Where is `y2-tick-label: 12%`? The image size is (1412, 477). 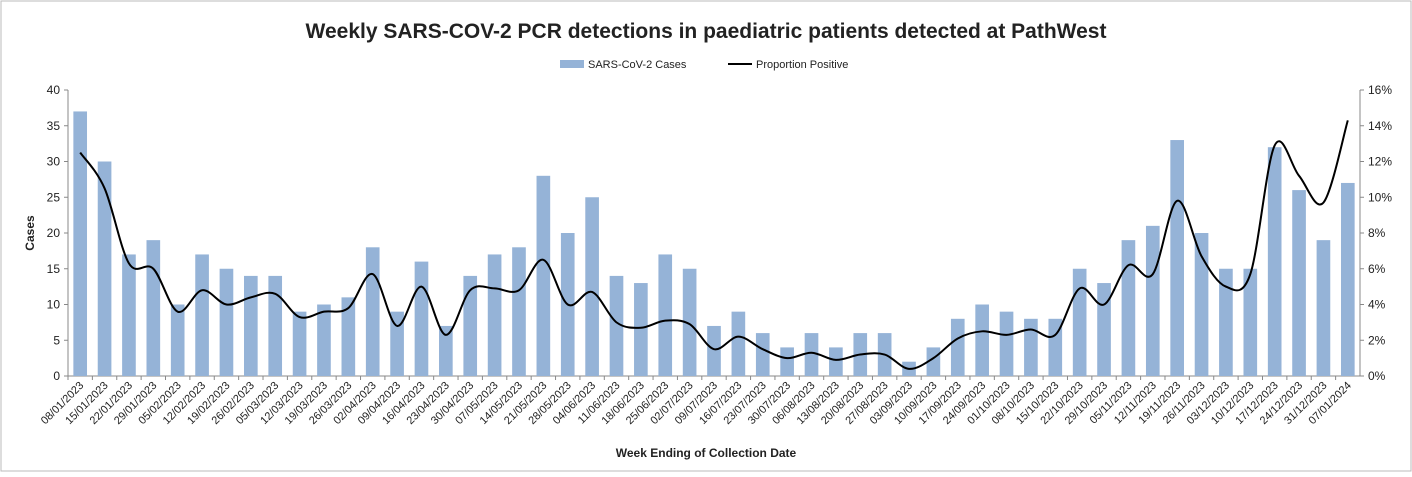
y2-tick-label: 12% is located at coordinates (1380, 162).